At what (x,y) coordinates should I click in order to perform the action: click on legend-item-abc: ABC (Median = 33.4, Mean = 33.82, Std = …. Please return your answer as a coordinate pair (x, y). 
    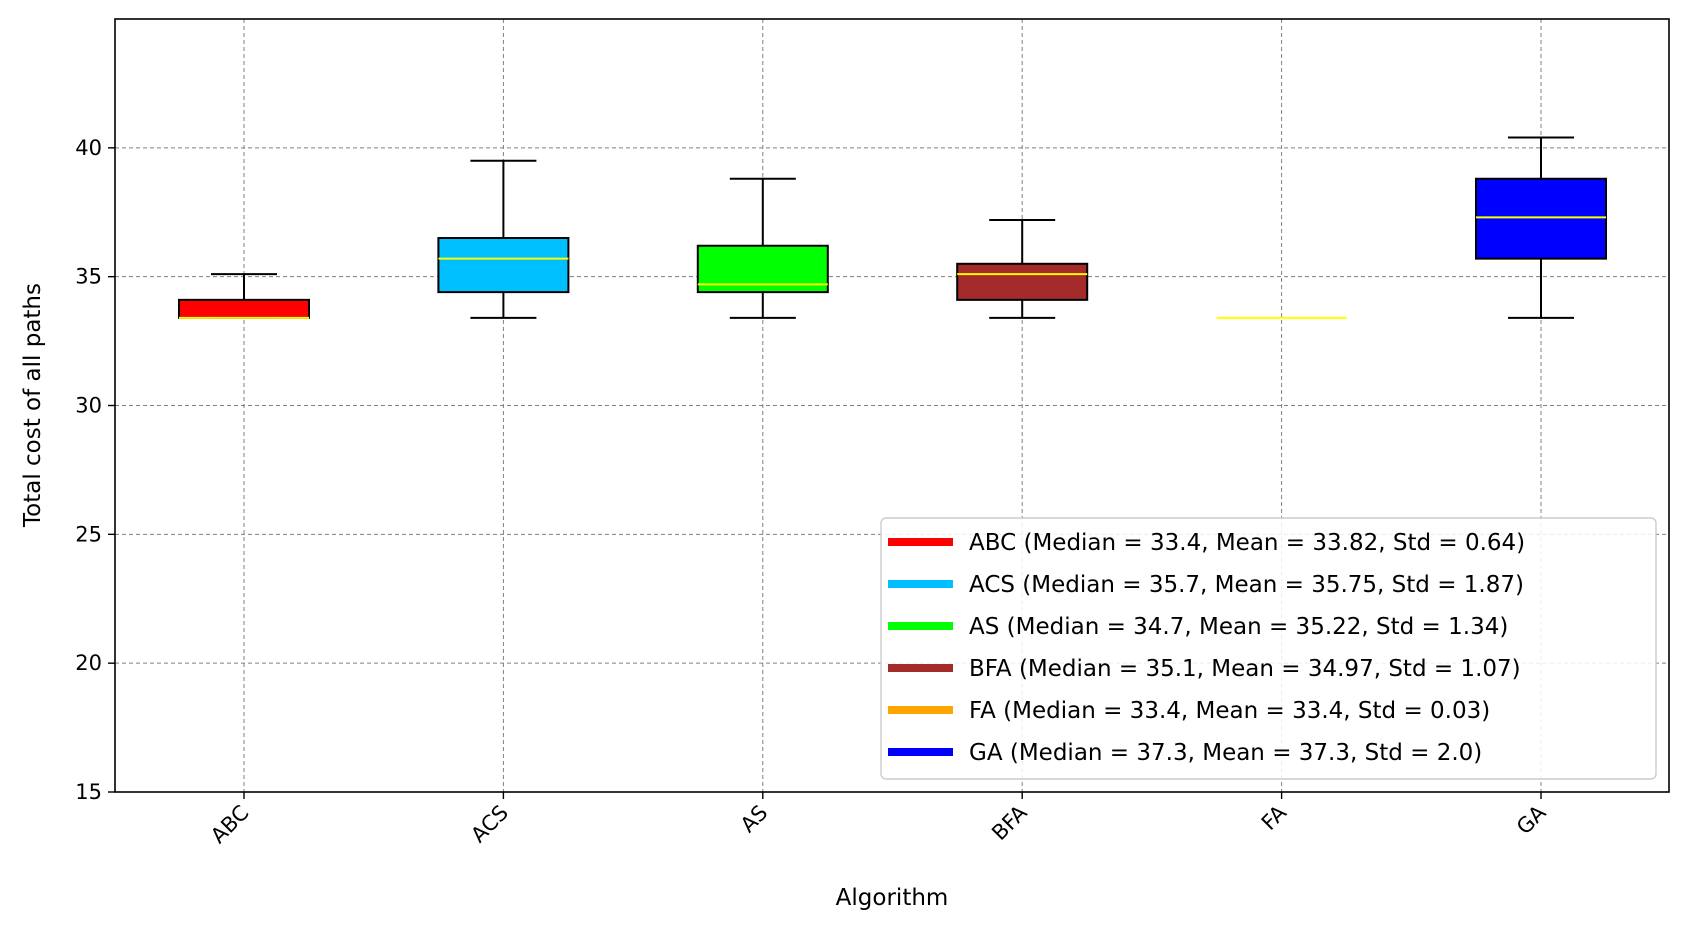
    Looking at the image, I should click on (1206, 543).